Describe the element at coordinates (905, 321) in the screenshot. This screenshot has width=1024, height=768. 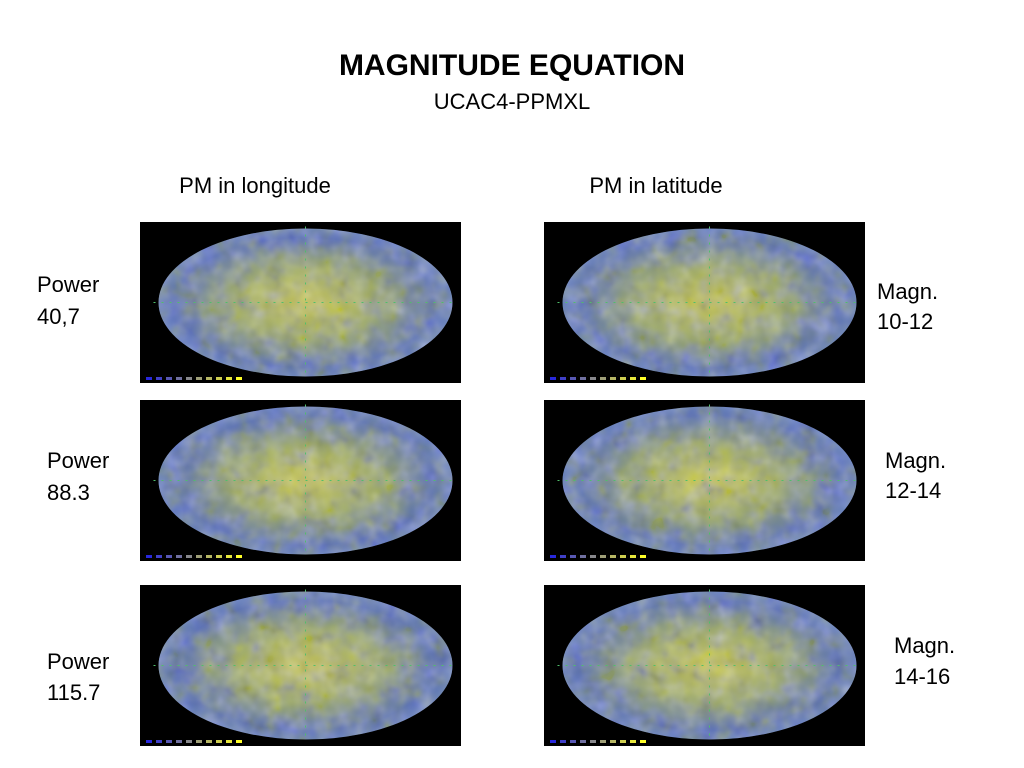
I see `magnitude-range: 10-12` at that location.